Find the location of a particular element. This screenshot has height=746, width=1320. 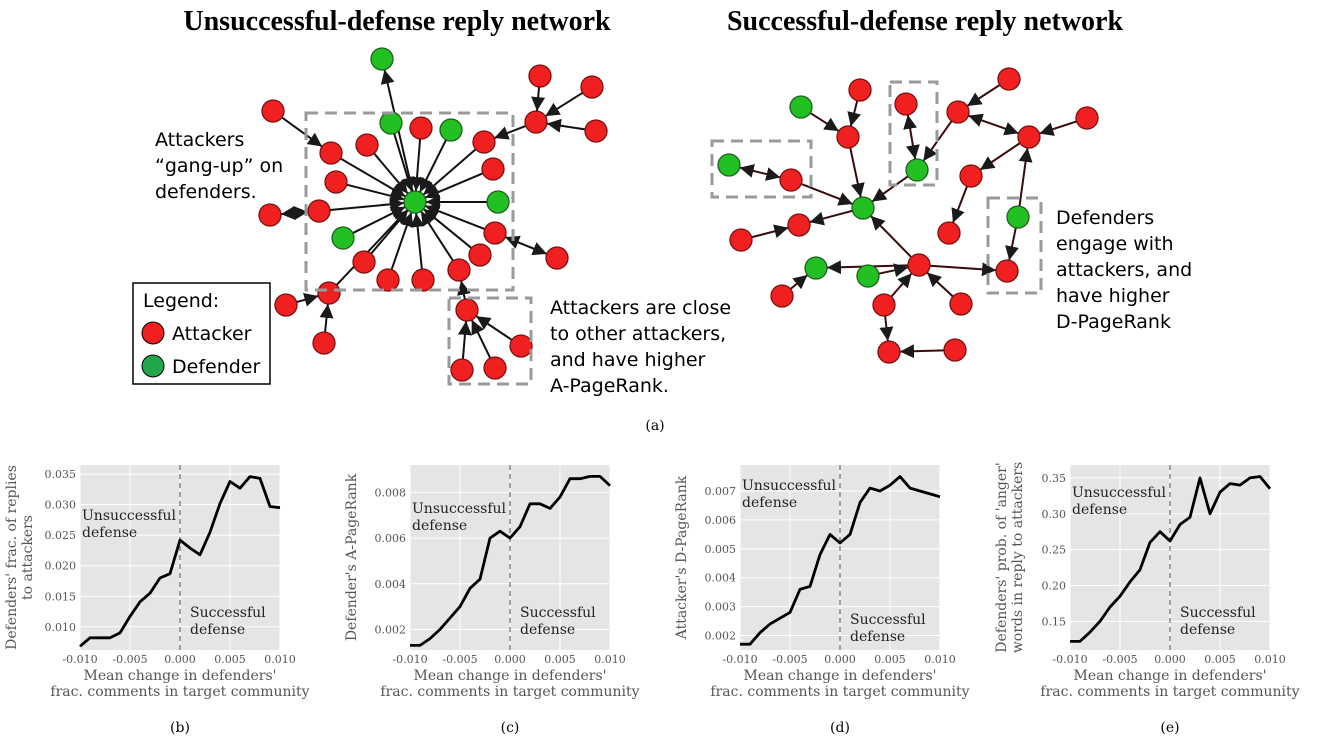

x-tick-label: -0.010 is located at coordinates (1069, 659).